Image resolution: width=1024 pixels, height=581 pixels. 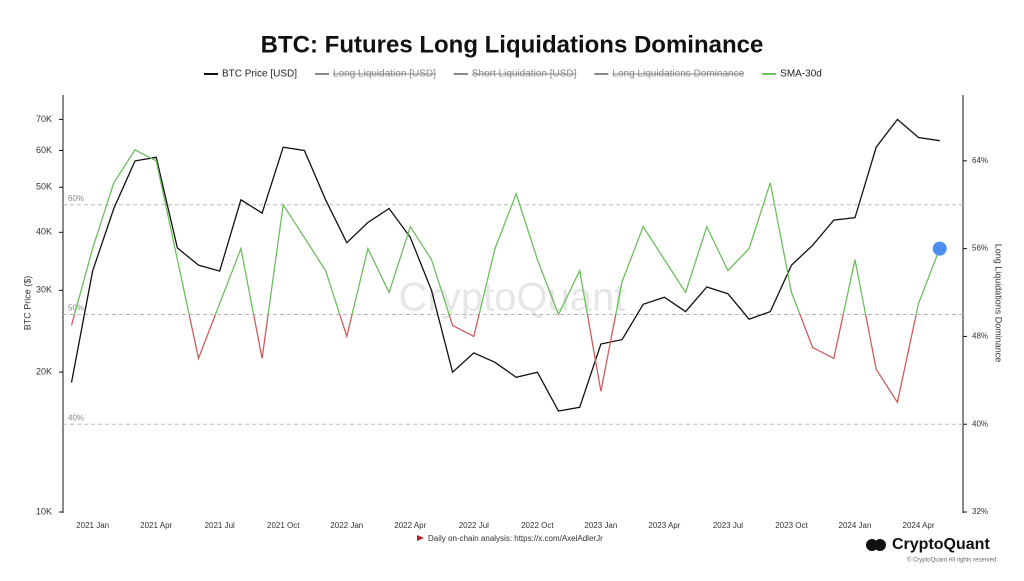 What do you see at coordinates (919, 525) in the screenshot?
I see `x-tick-label: 2024 Apr` at bounding box center [919, 525].